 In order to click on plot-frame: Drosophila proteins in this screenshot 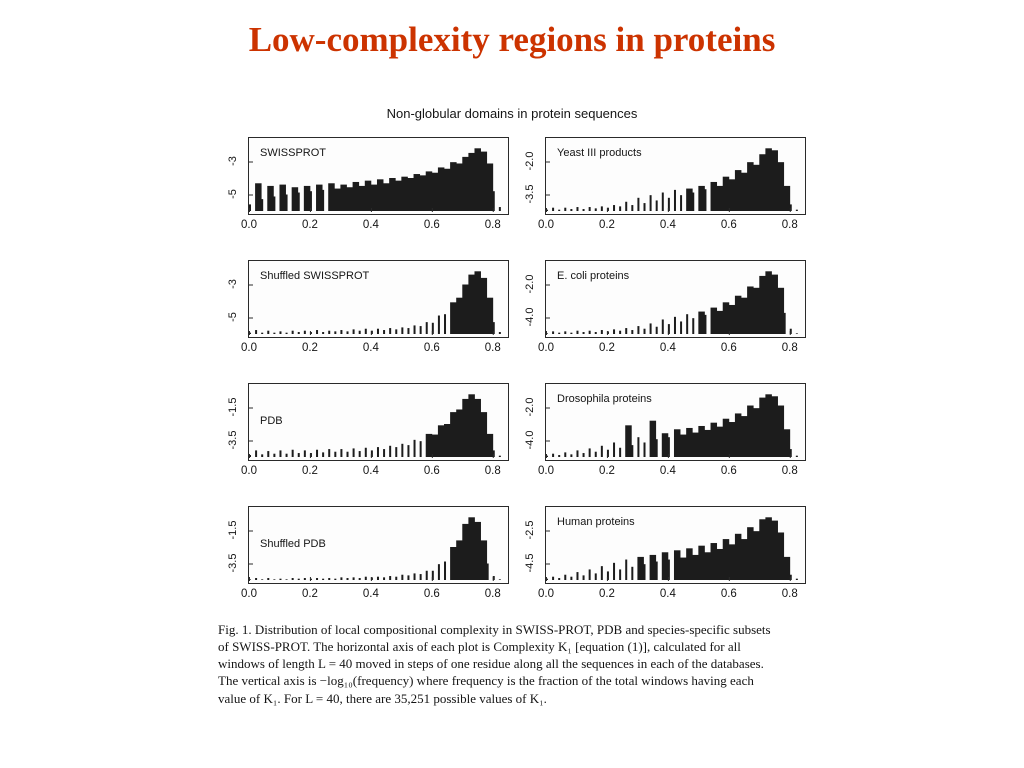, I will do `click(675, 422)`.